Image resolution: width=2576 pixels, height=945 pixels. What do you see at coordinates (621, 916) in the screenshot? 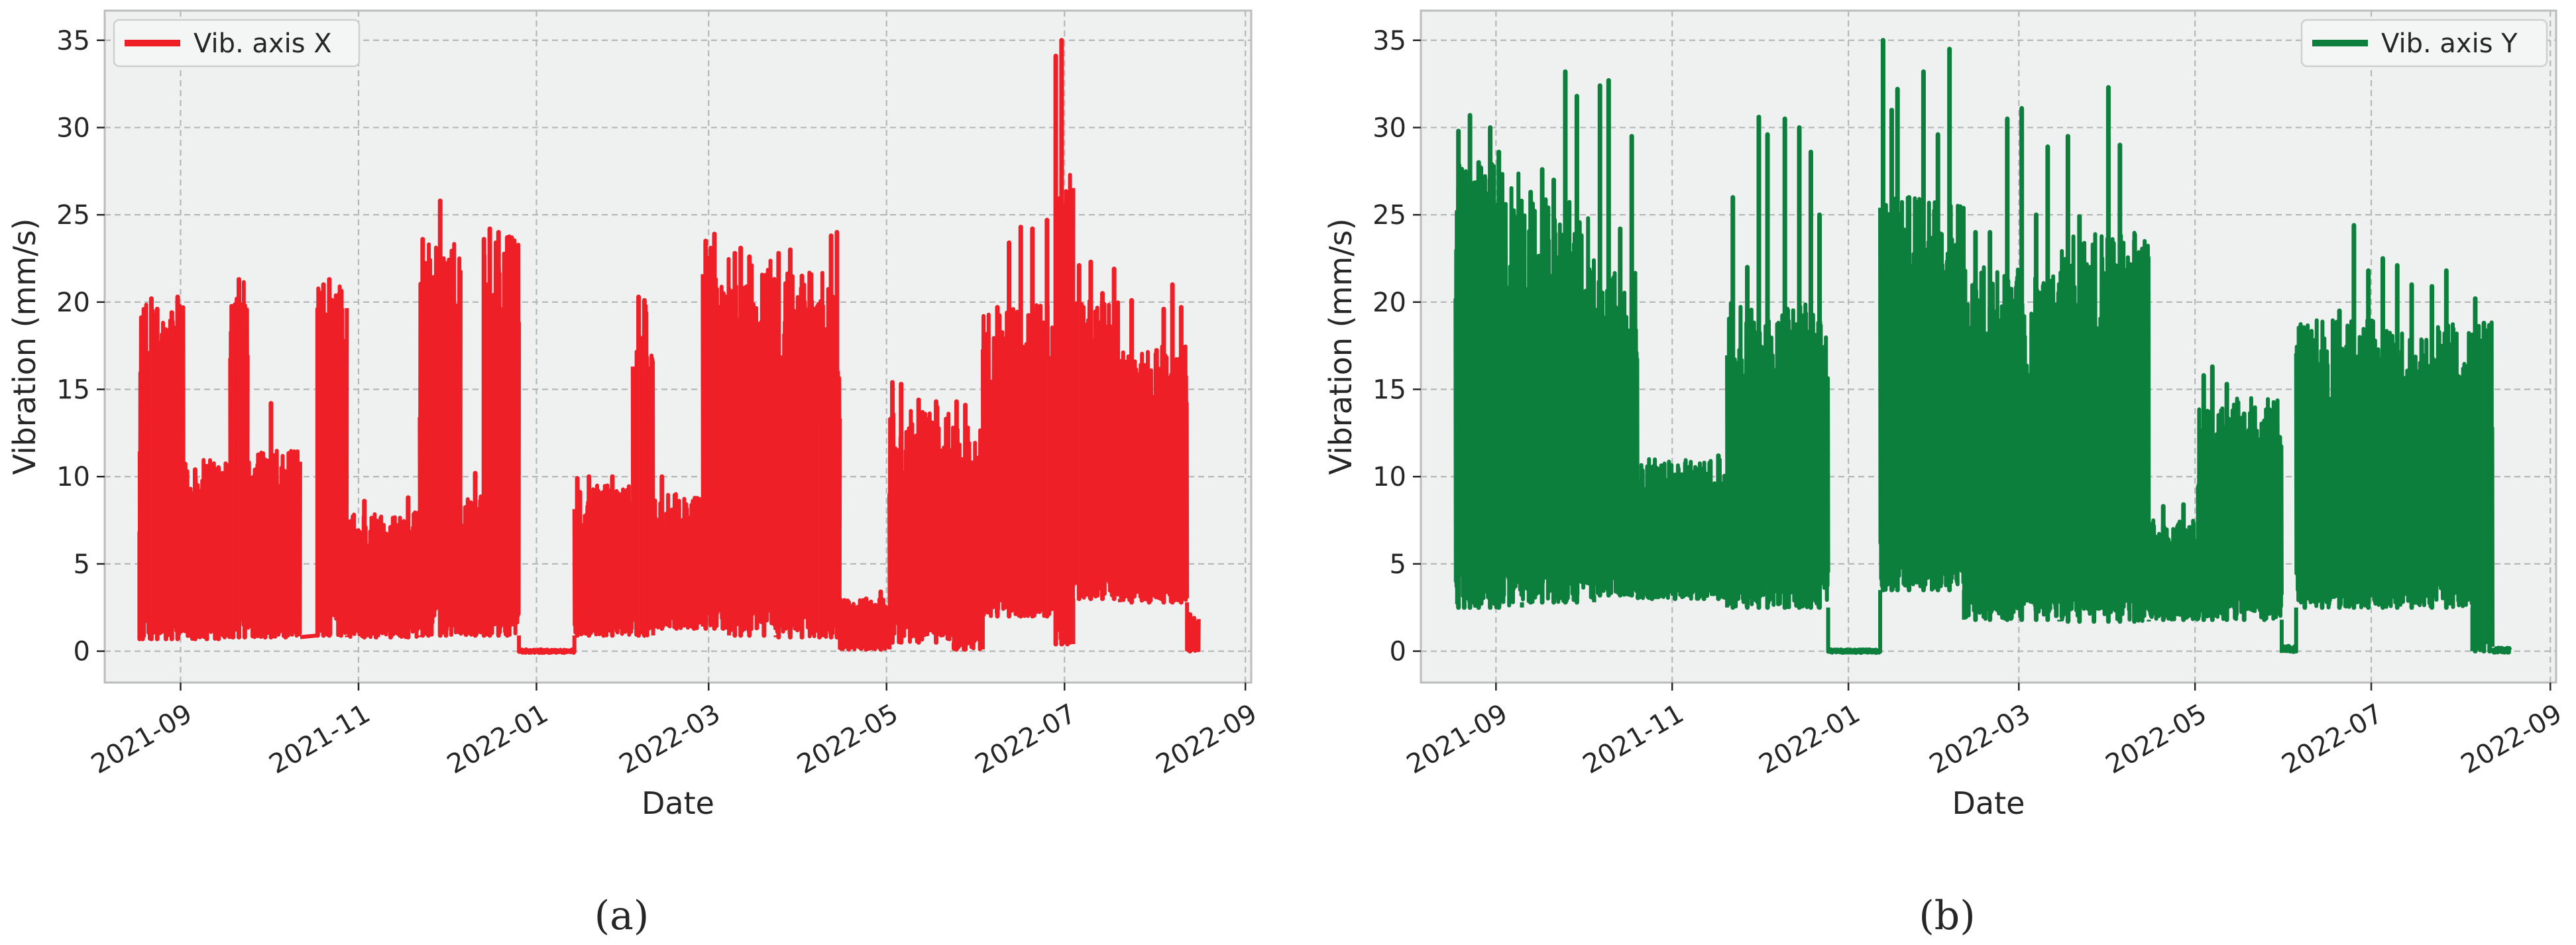
I see `panel-label-a: (a)` at bounding box center [621, 916].